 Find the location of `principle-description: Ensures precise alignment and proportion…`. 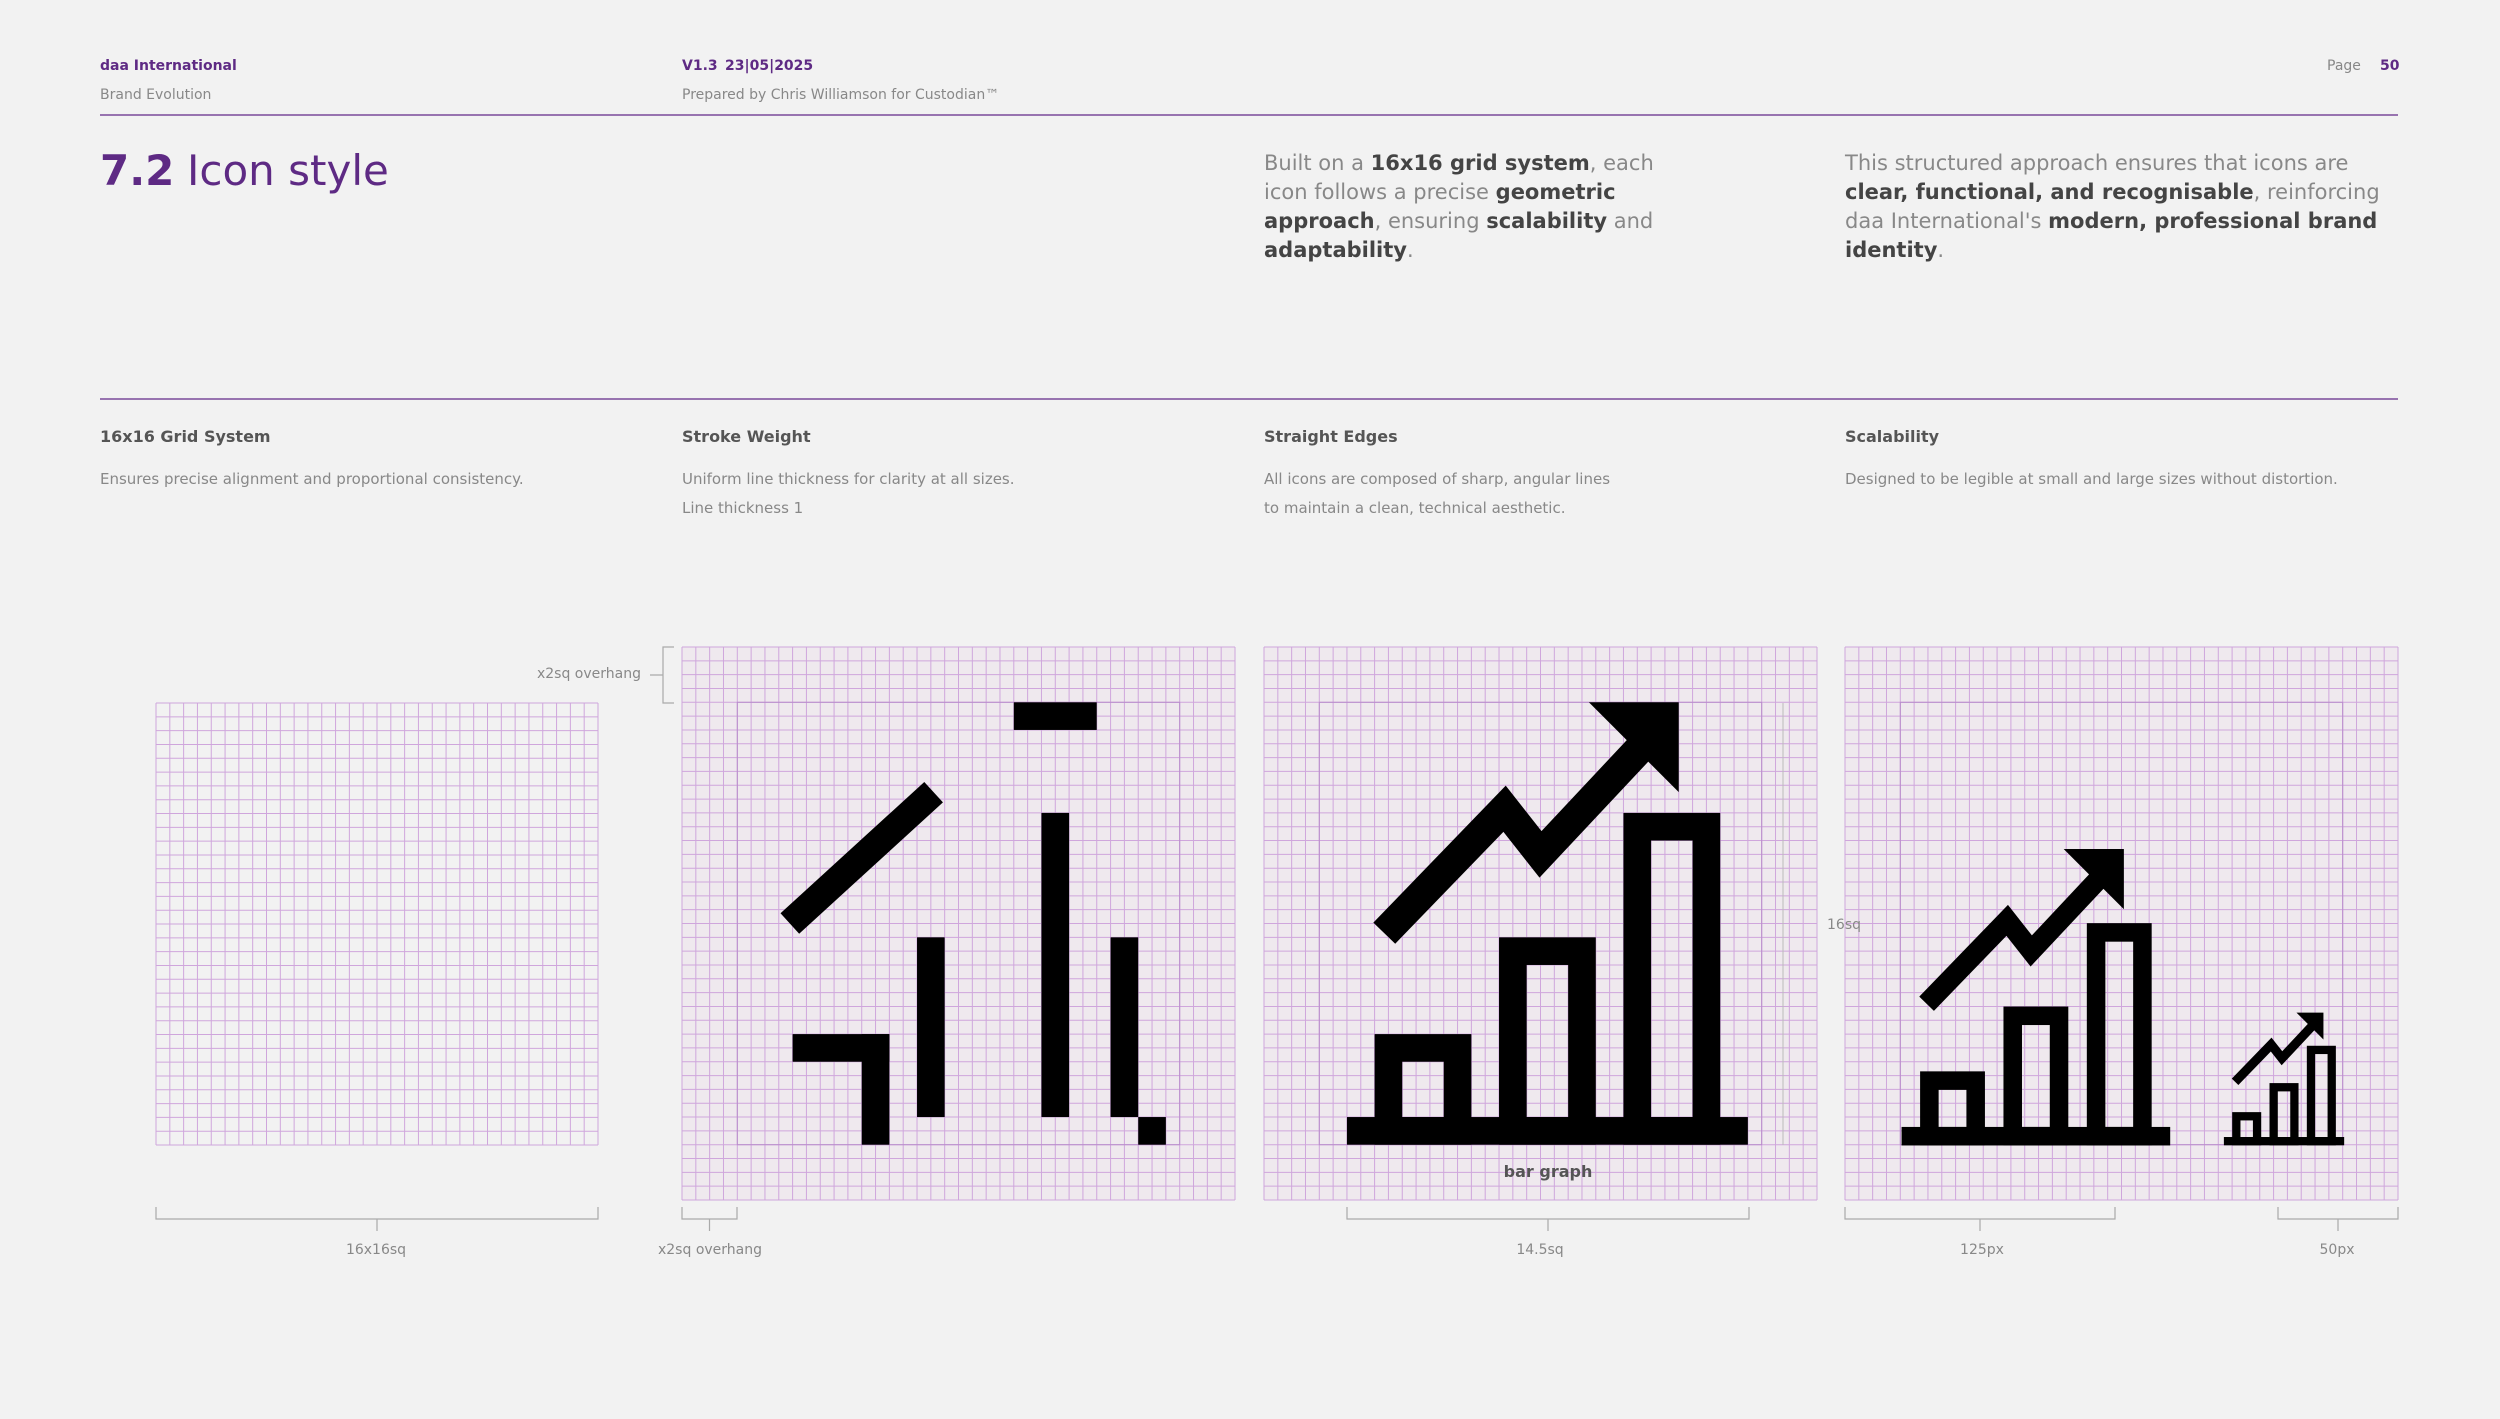

principle-description: Ensures precise alignment and proportion… is located at coordinates (312, 479).